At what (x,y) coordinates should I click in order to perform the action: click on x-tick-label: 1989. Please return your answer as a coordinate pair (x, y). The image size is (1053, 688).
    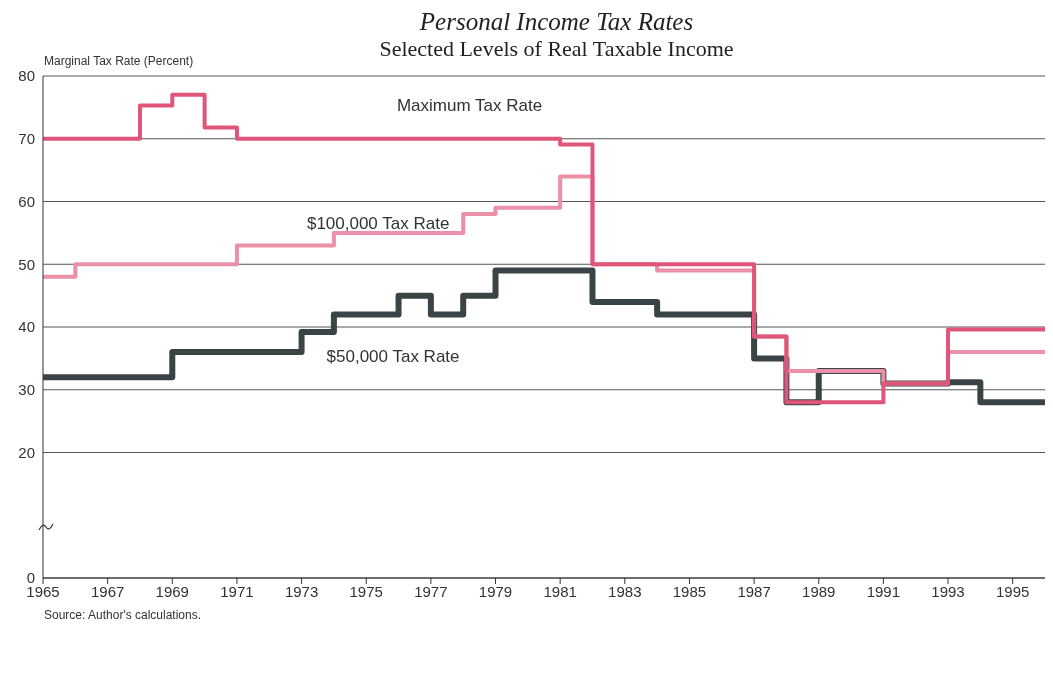
    Looking at the image, I should click on (819, 591).